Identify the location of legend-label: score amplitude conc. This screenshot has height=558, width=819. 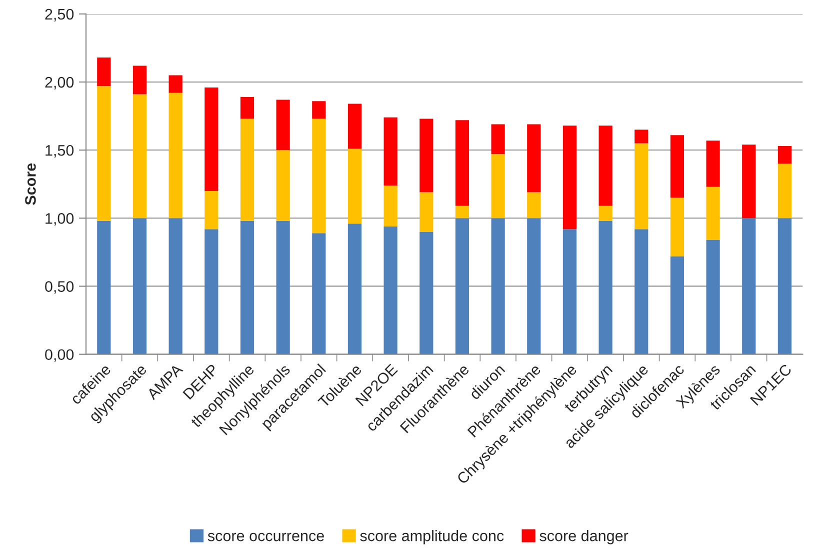
(432, 537).